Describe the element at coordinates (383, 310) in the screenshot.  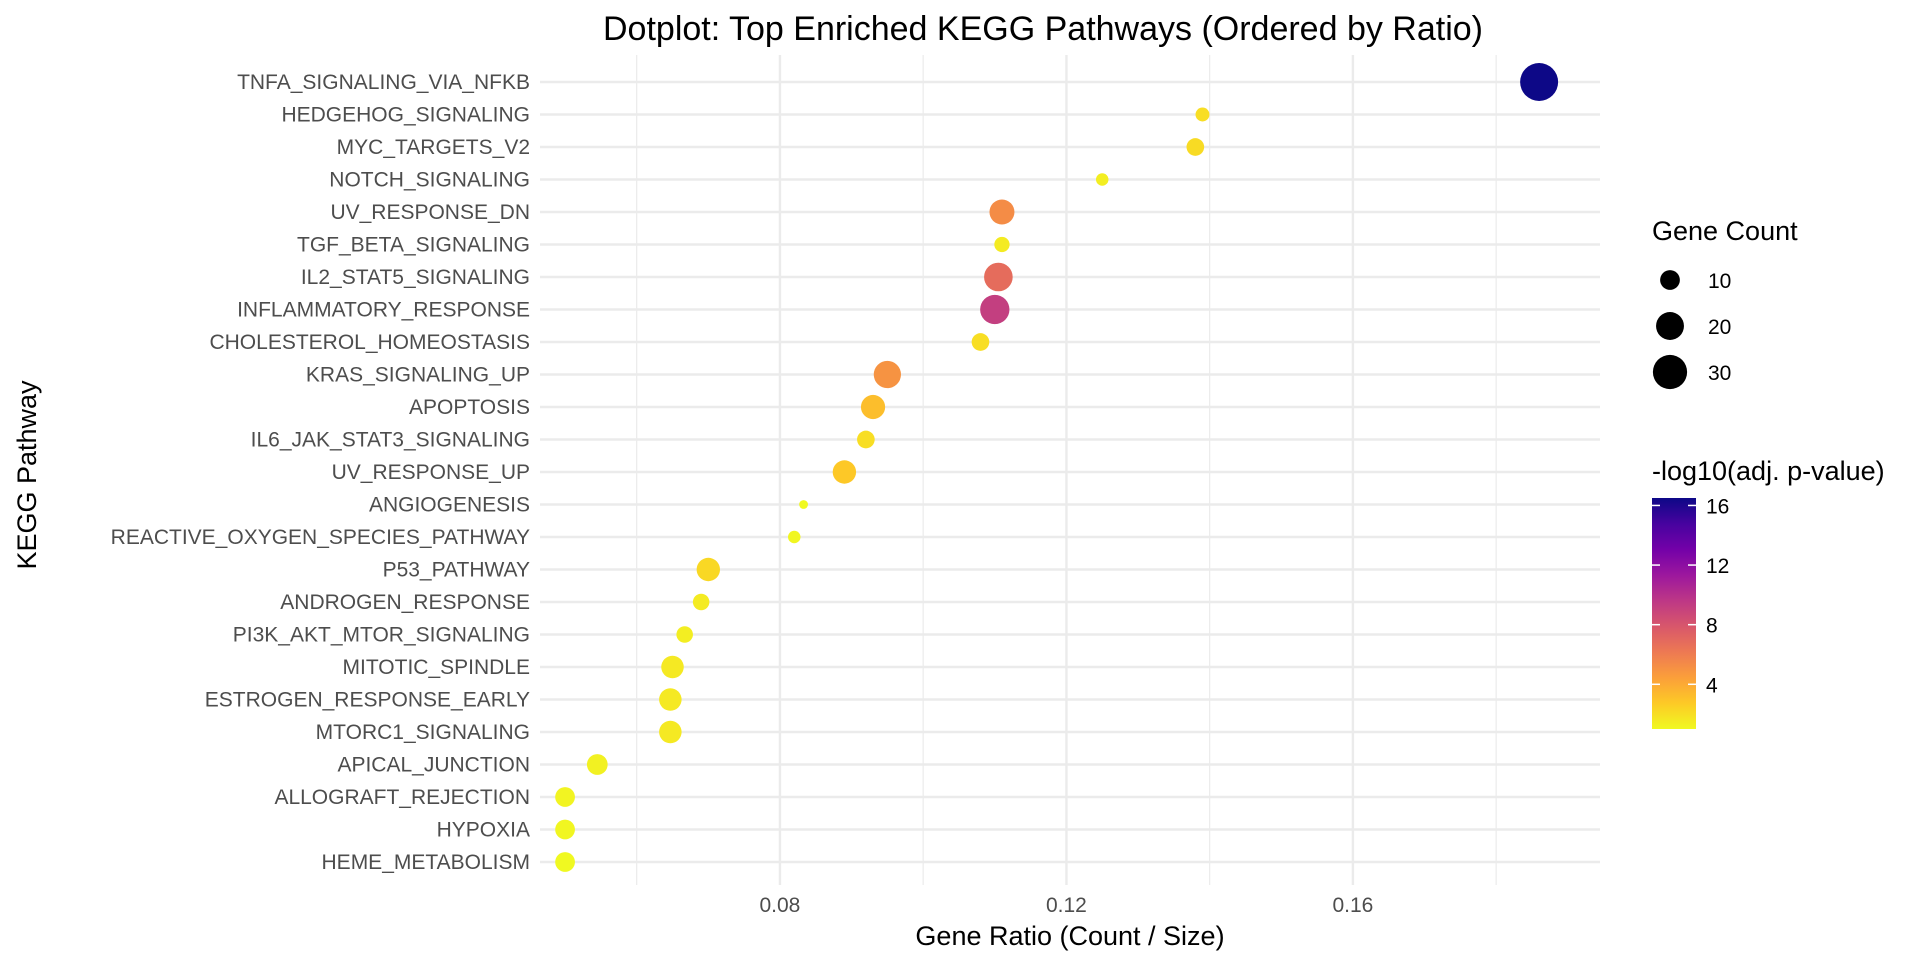
I see `y-tick-label: INFLAMMATORY_RESPONSE` at that location.